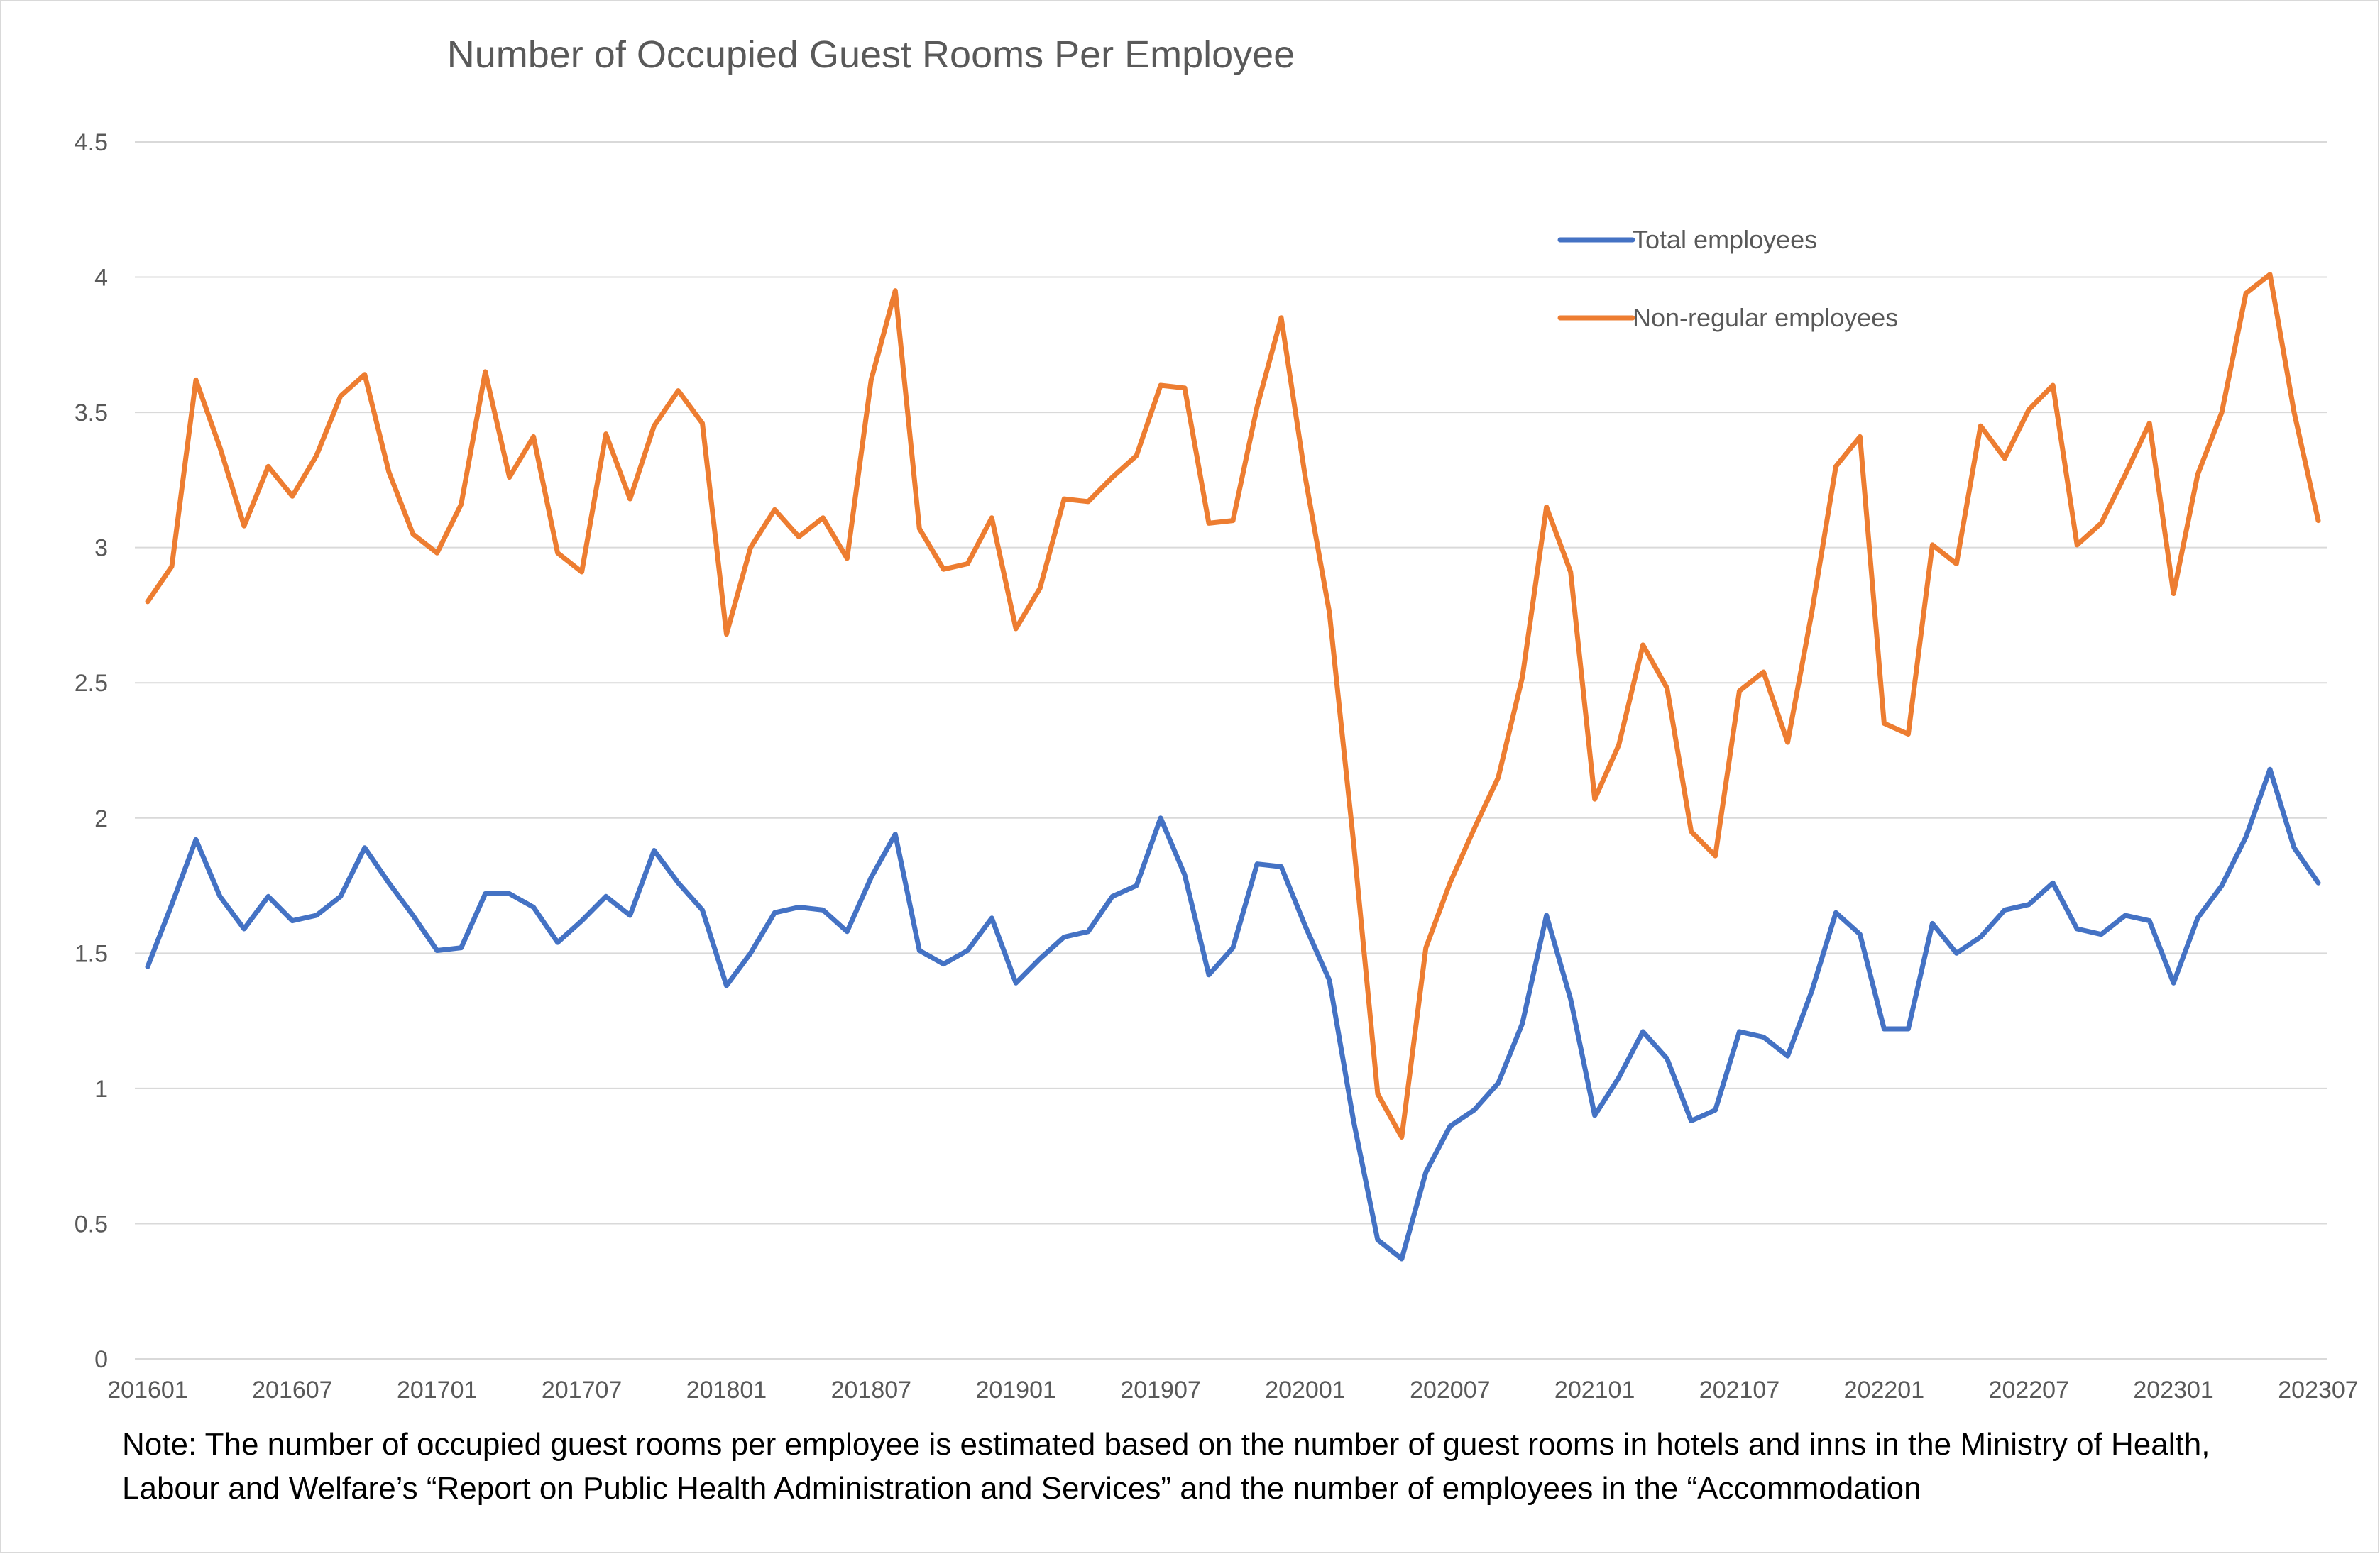 Image resolution: width=2380 pixels, height=1554 pixels. Describe the element at coordinates (2318, 1390) in the screenshot. I see `x-tick-label: 202307` at that location.